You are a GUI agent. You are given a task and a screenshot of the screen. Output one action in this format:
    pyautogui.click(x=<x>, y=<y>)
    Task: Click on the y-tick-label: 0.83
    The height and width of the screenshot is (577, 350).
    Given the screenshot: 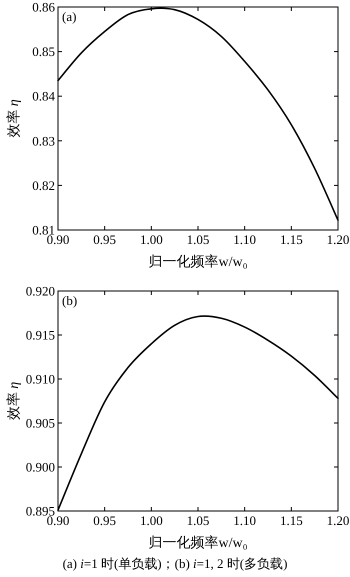 What is the action you would take?
    pyautogui.click(x=43, y=140)
    